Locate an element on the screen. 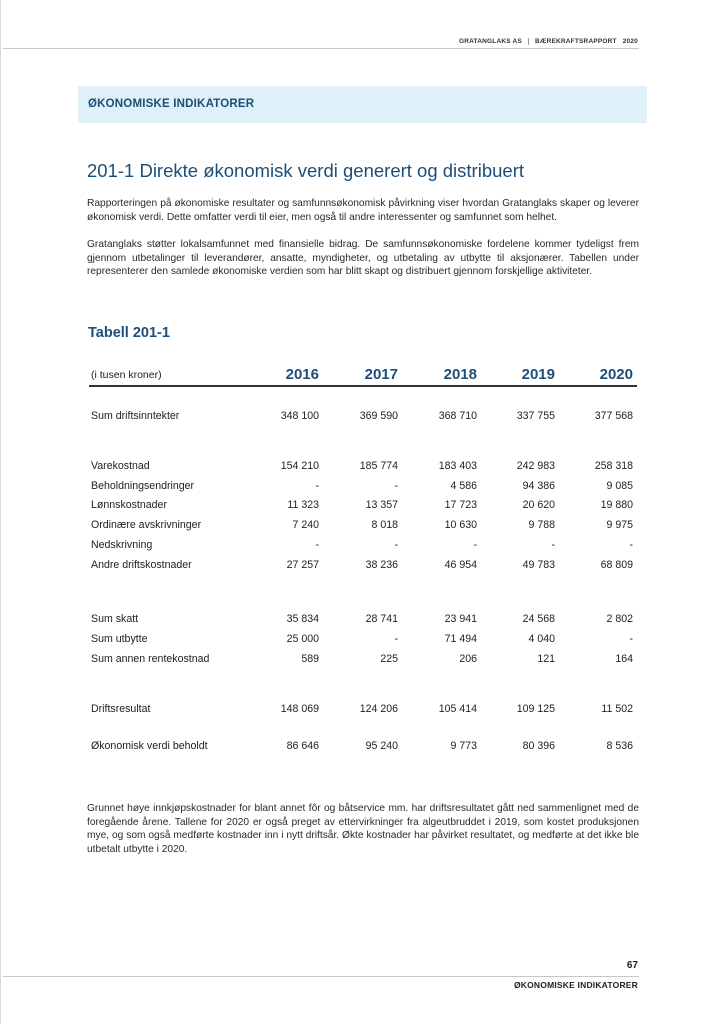  row-label: Beholdningsendringer is located at coordinates (143, 486).